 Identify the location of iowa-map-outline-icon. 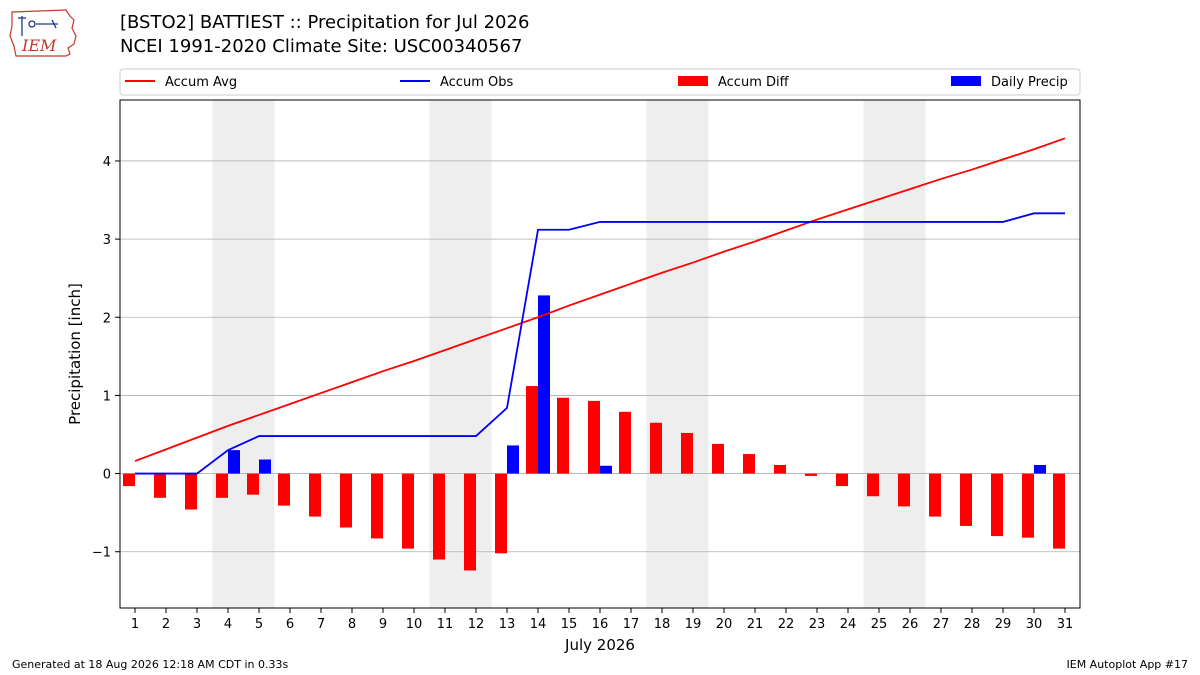
(43, 33).